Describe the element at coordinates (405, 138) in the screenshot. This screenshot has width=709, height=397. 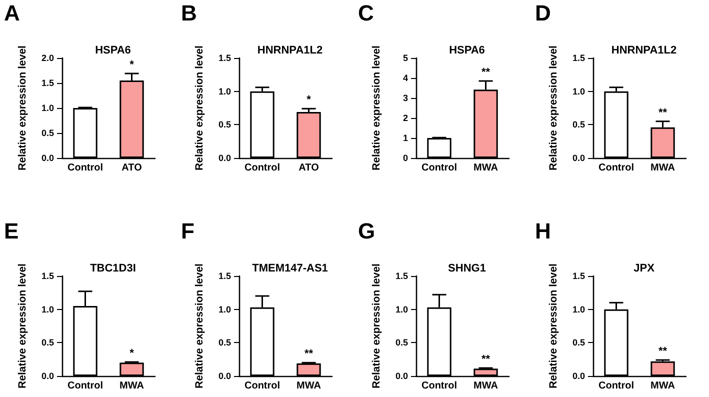
I see `y-tick-label: 1` at that location.